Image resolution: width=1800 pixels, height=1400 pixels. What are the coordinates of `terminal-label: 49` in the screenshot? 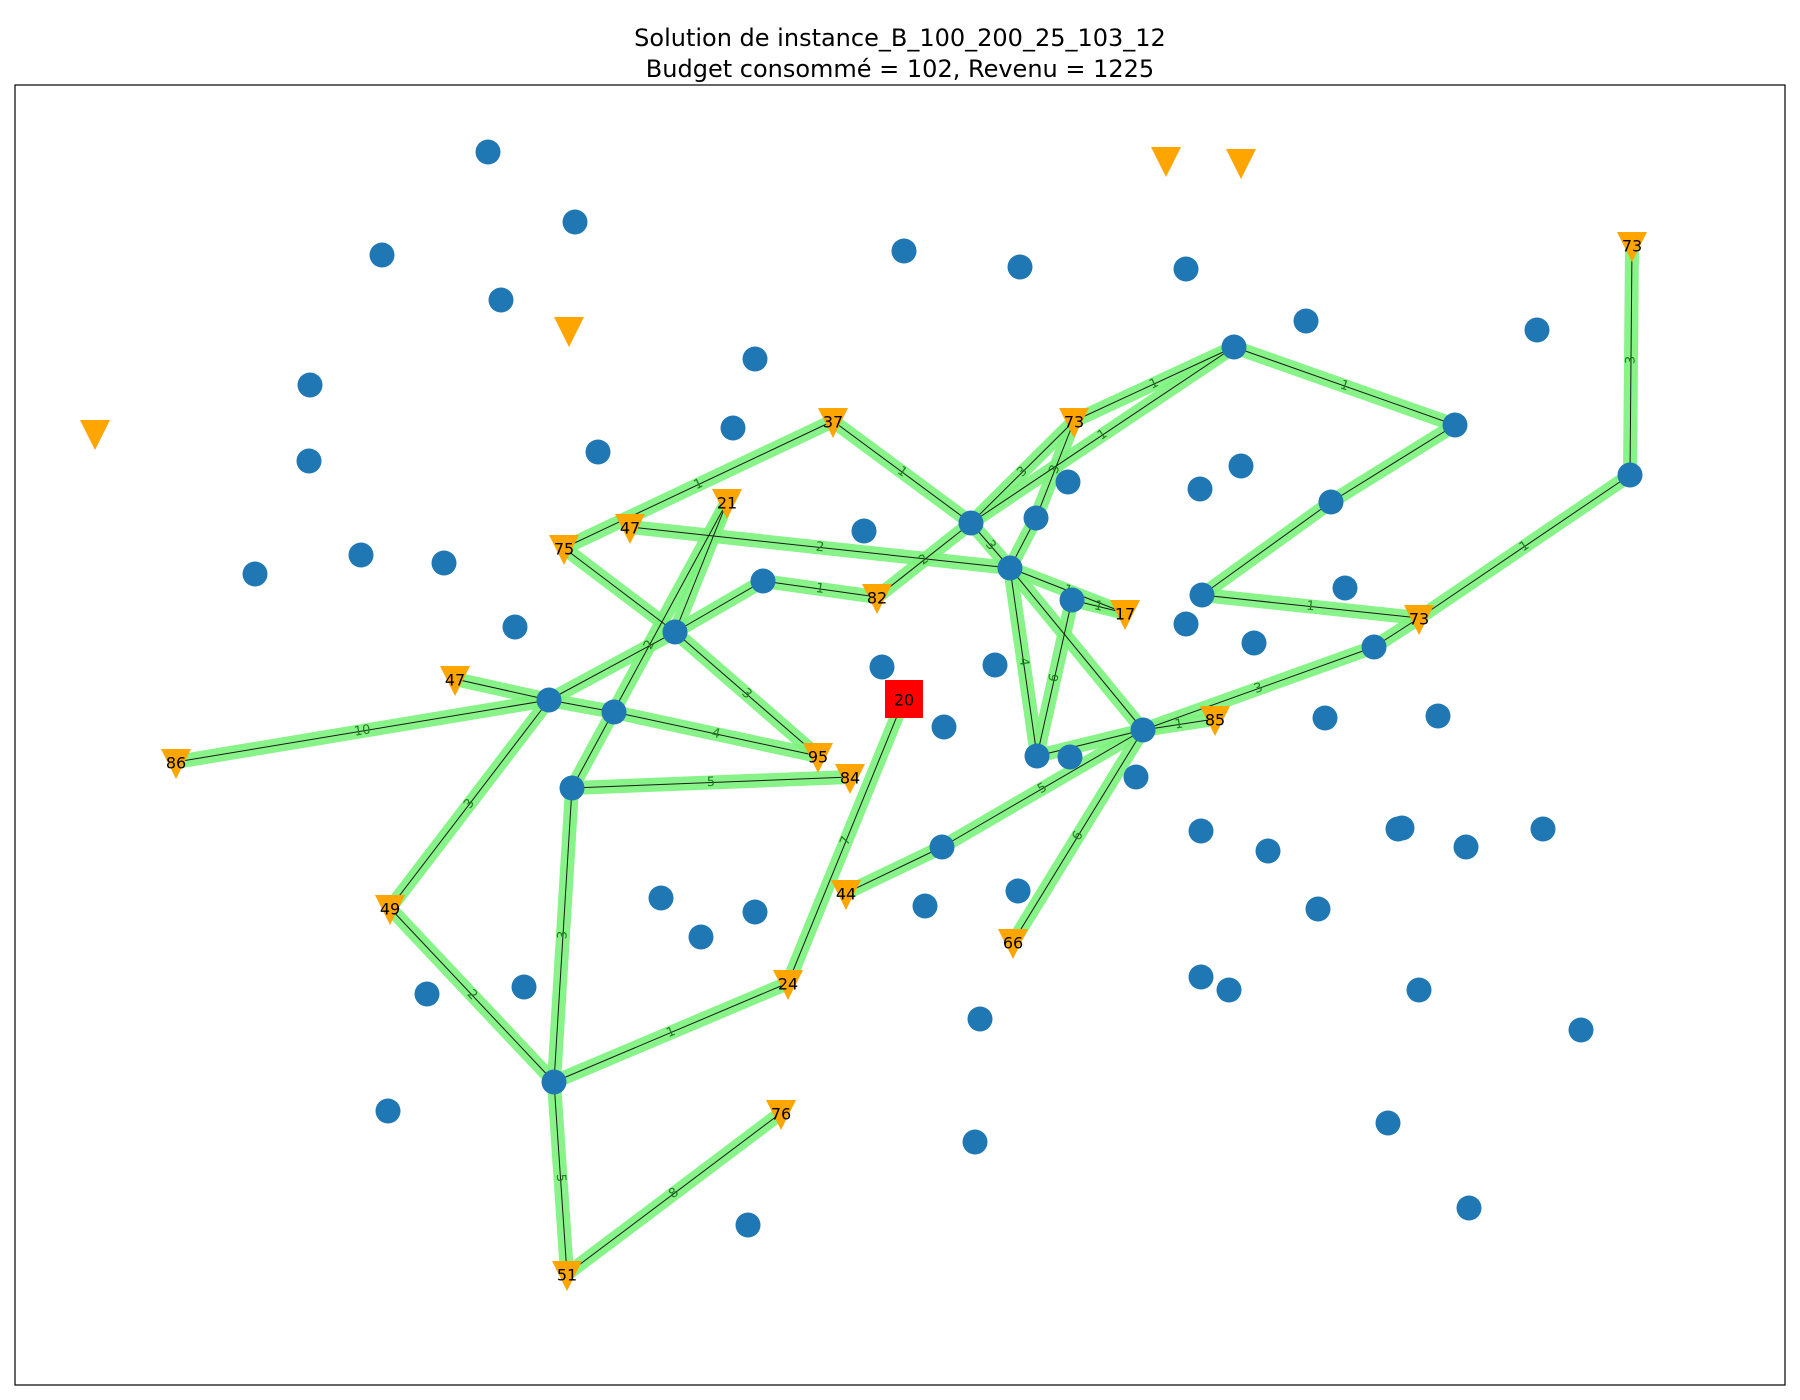 It's located at (390, 909).